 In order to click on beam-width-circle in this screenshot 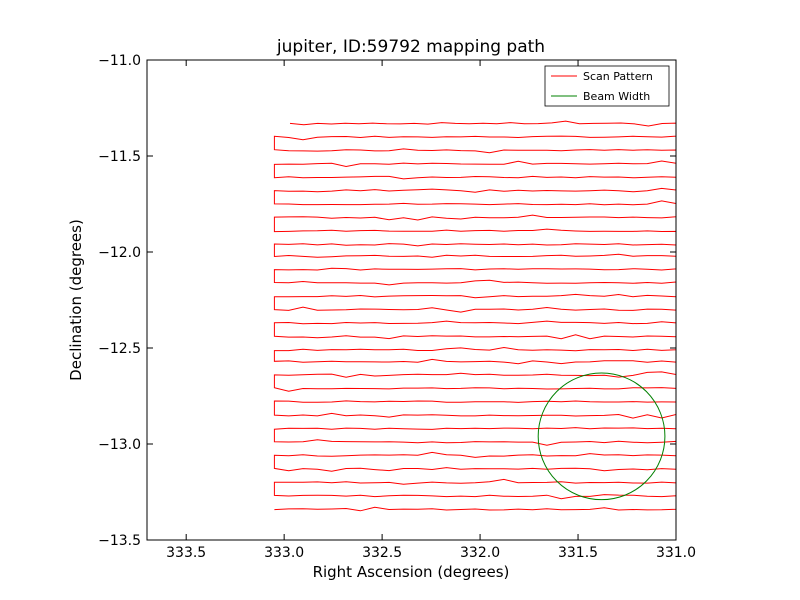, I will do `click(601, 436)`.